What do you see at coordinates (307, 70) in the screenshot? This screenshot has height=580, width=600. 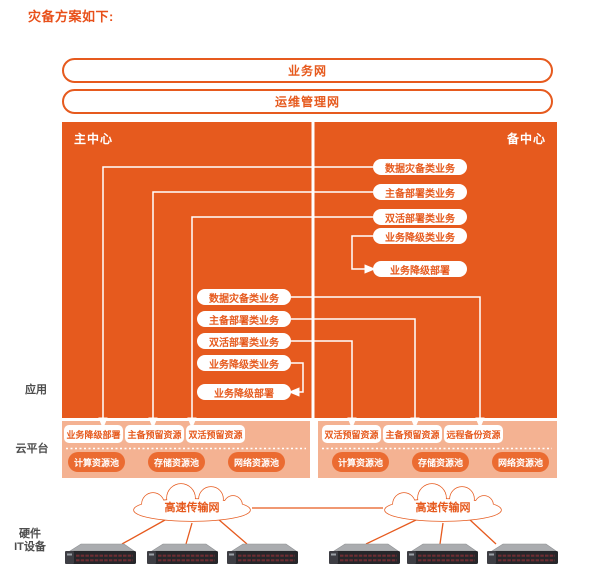 I see `business-network-pill: 业务网` at bounding box center [307, 70].